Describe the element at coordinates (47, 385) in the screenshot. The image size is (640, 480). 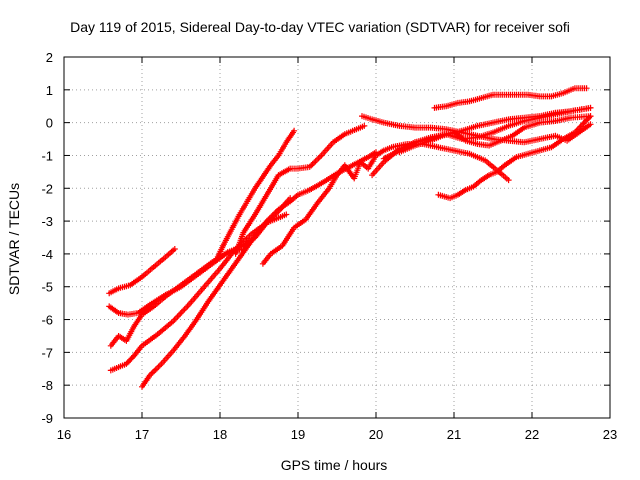
I see `y-tick-label: -8` at that location.